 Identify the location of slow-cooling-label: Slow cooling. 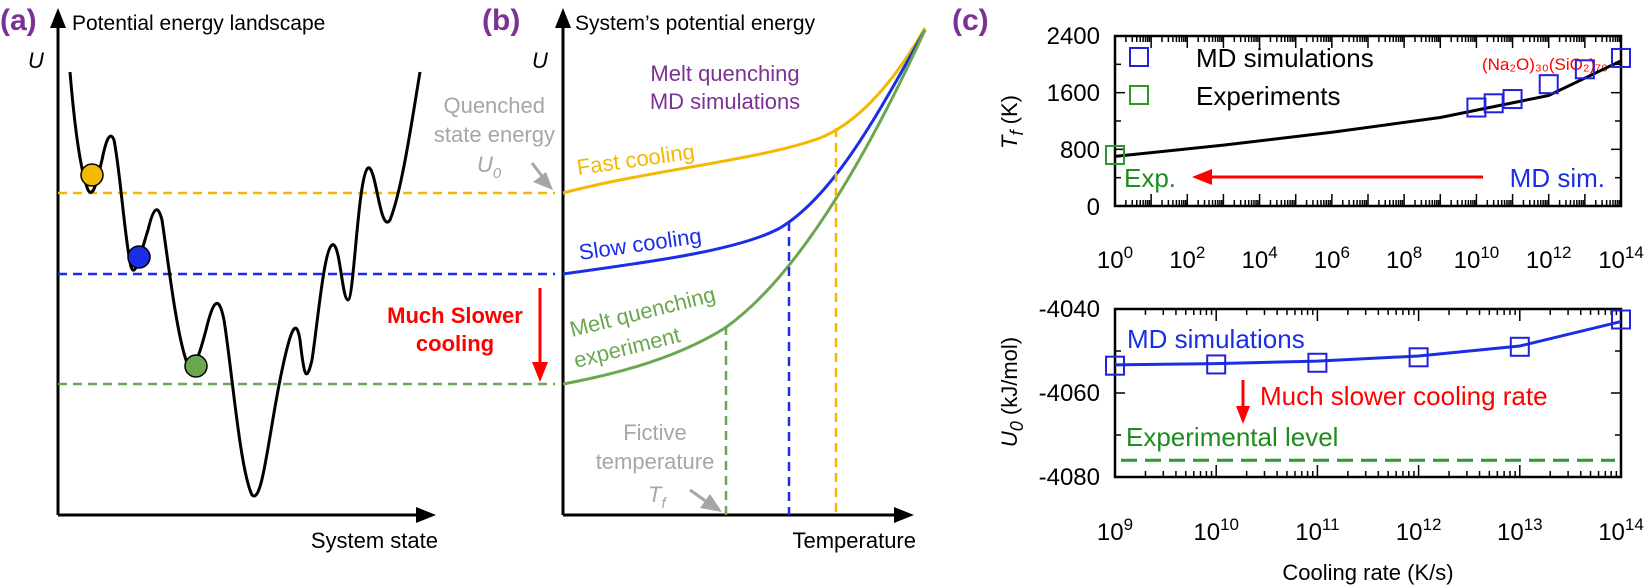
(640, 244).